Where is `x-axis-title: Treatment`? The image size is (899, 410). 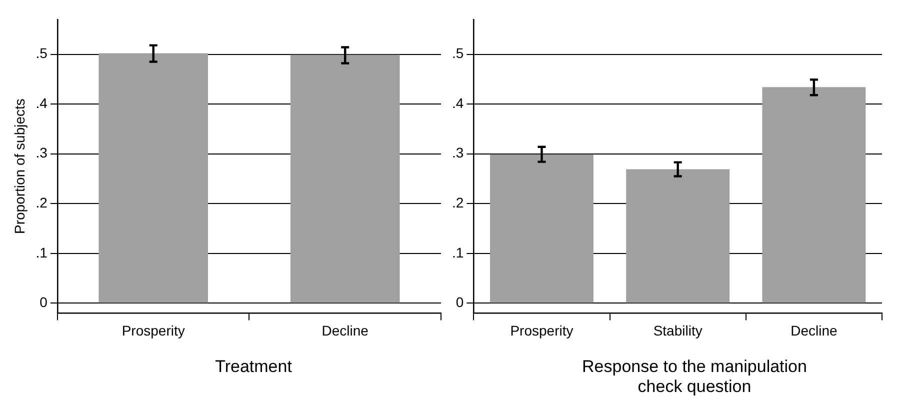
x-axis-title: Treatment is located at coordinates (253, 367).